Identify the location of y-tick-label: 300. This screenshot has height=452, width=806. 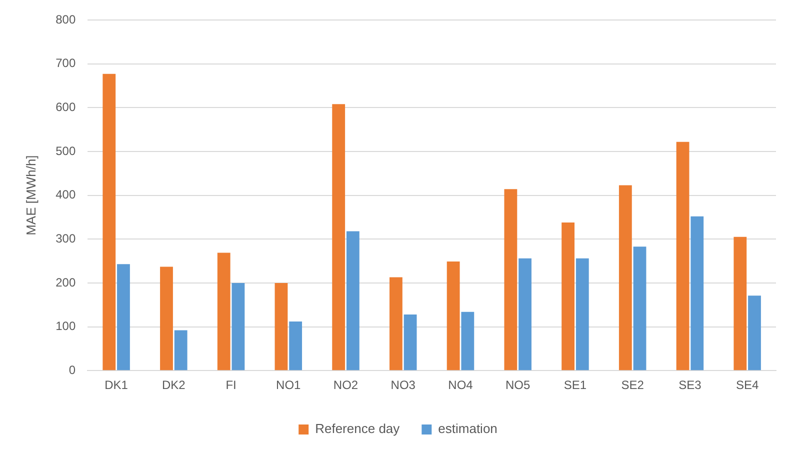
(66, 238).